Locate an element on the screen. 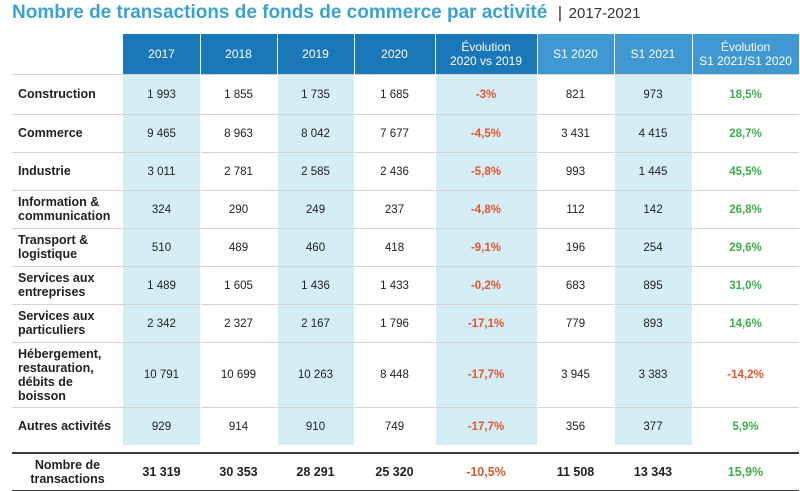 The width and height of the screenshot is (800, 491). column-header: S1 2020 is located at coordinates (575, 54).